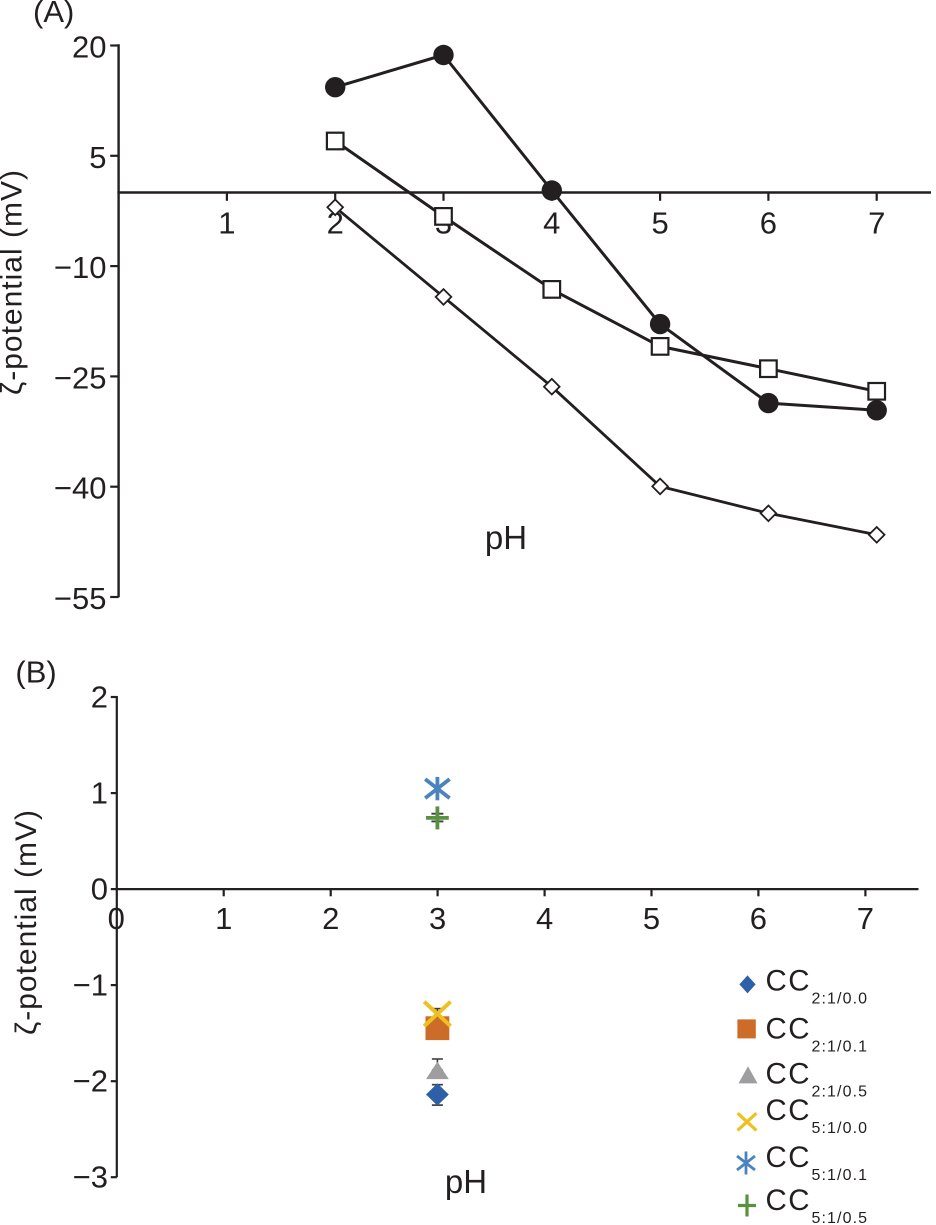 The image size is (936, 1225). What do you see at coordinates (840, 1091) in the screenshot?
I see `svg-text: 2:1/0.5` at bounding box center [840, 1091].